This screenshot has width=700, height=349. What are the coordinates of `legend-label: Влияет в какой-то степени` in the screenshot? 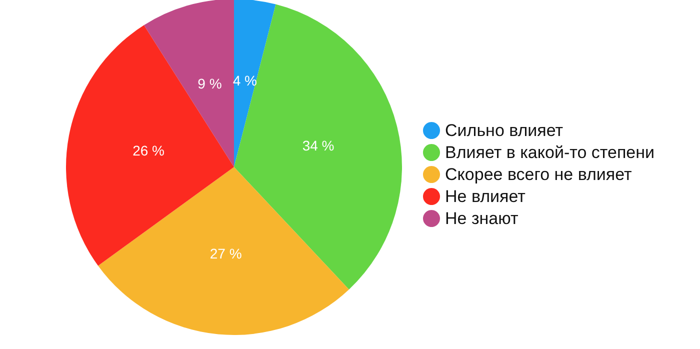 It's located at (549, 152).